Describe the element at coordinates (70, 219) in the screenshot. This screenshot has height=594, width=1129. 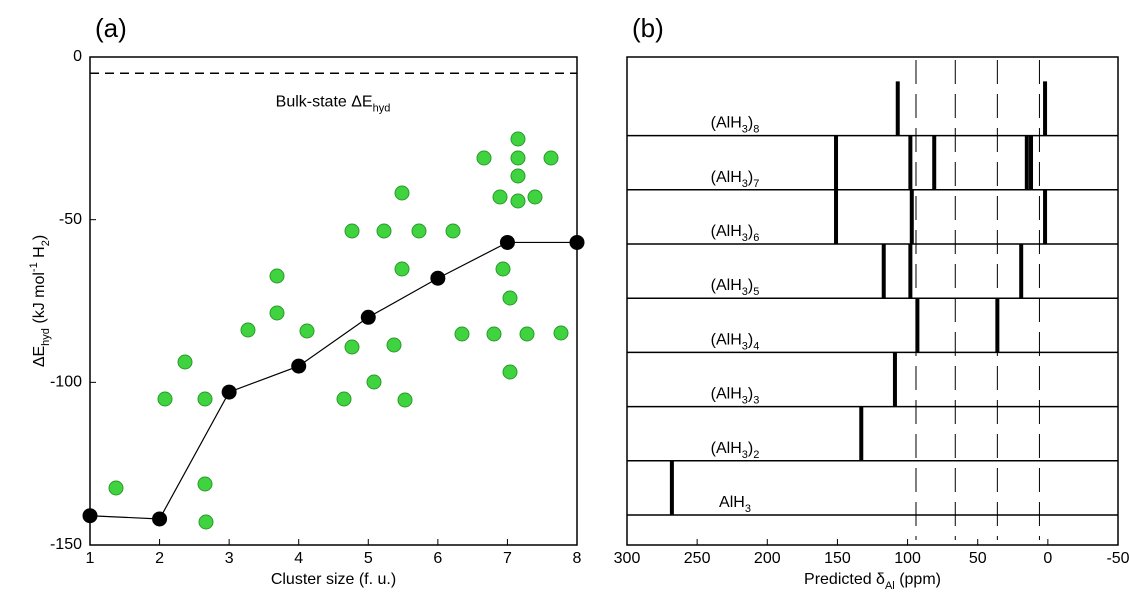
I see `y-tick-label: -50` at that location.